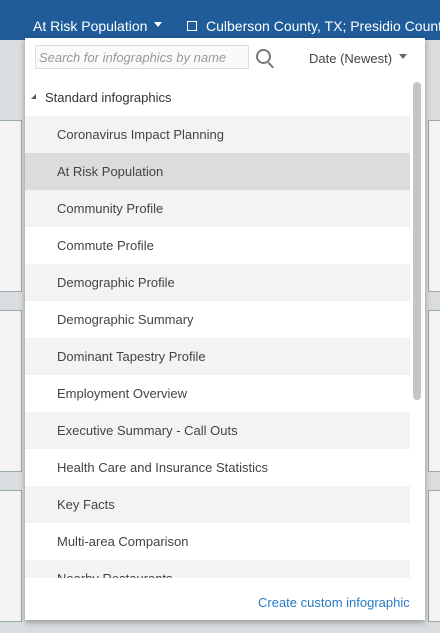  I want to click on location-icon, so click(192, 26).